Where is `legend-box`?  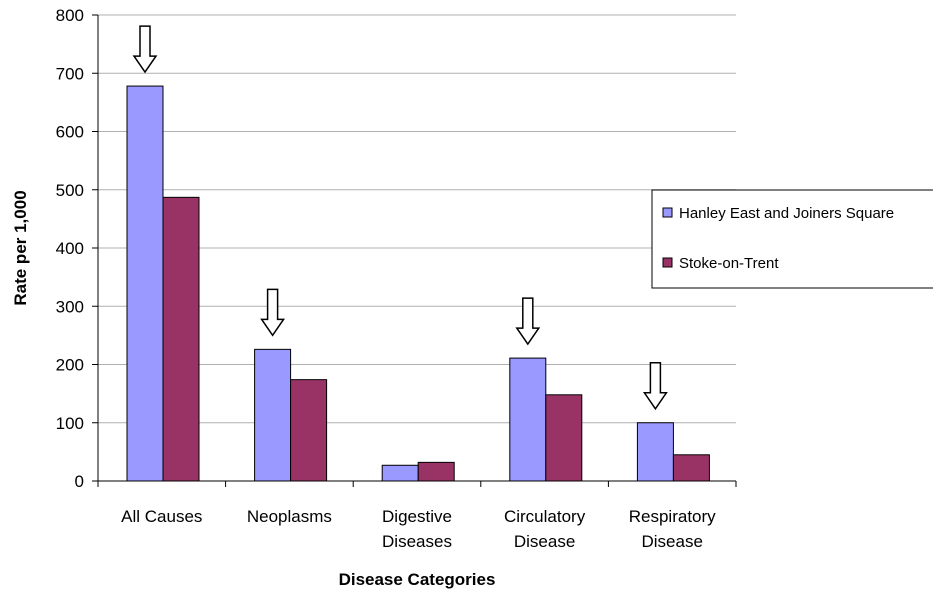 legend-box is located at coordinates (792, 239).